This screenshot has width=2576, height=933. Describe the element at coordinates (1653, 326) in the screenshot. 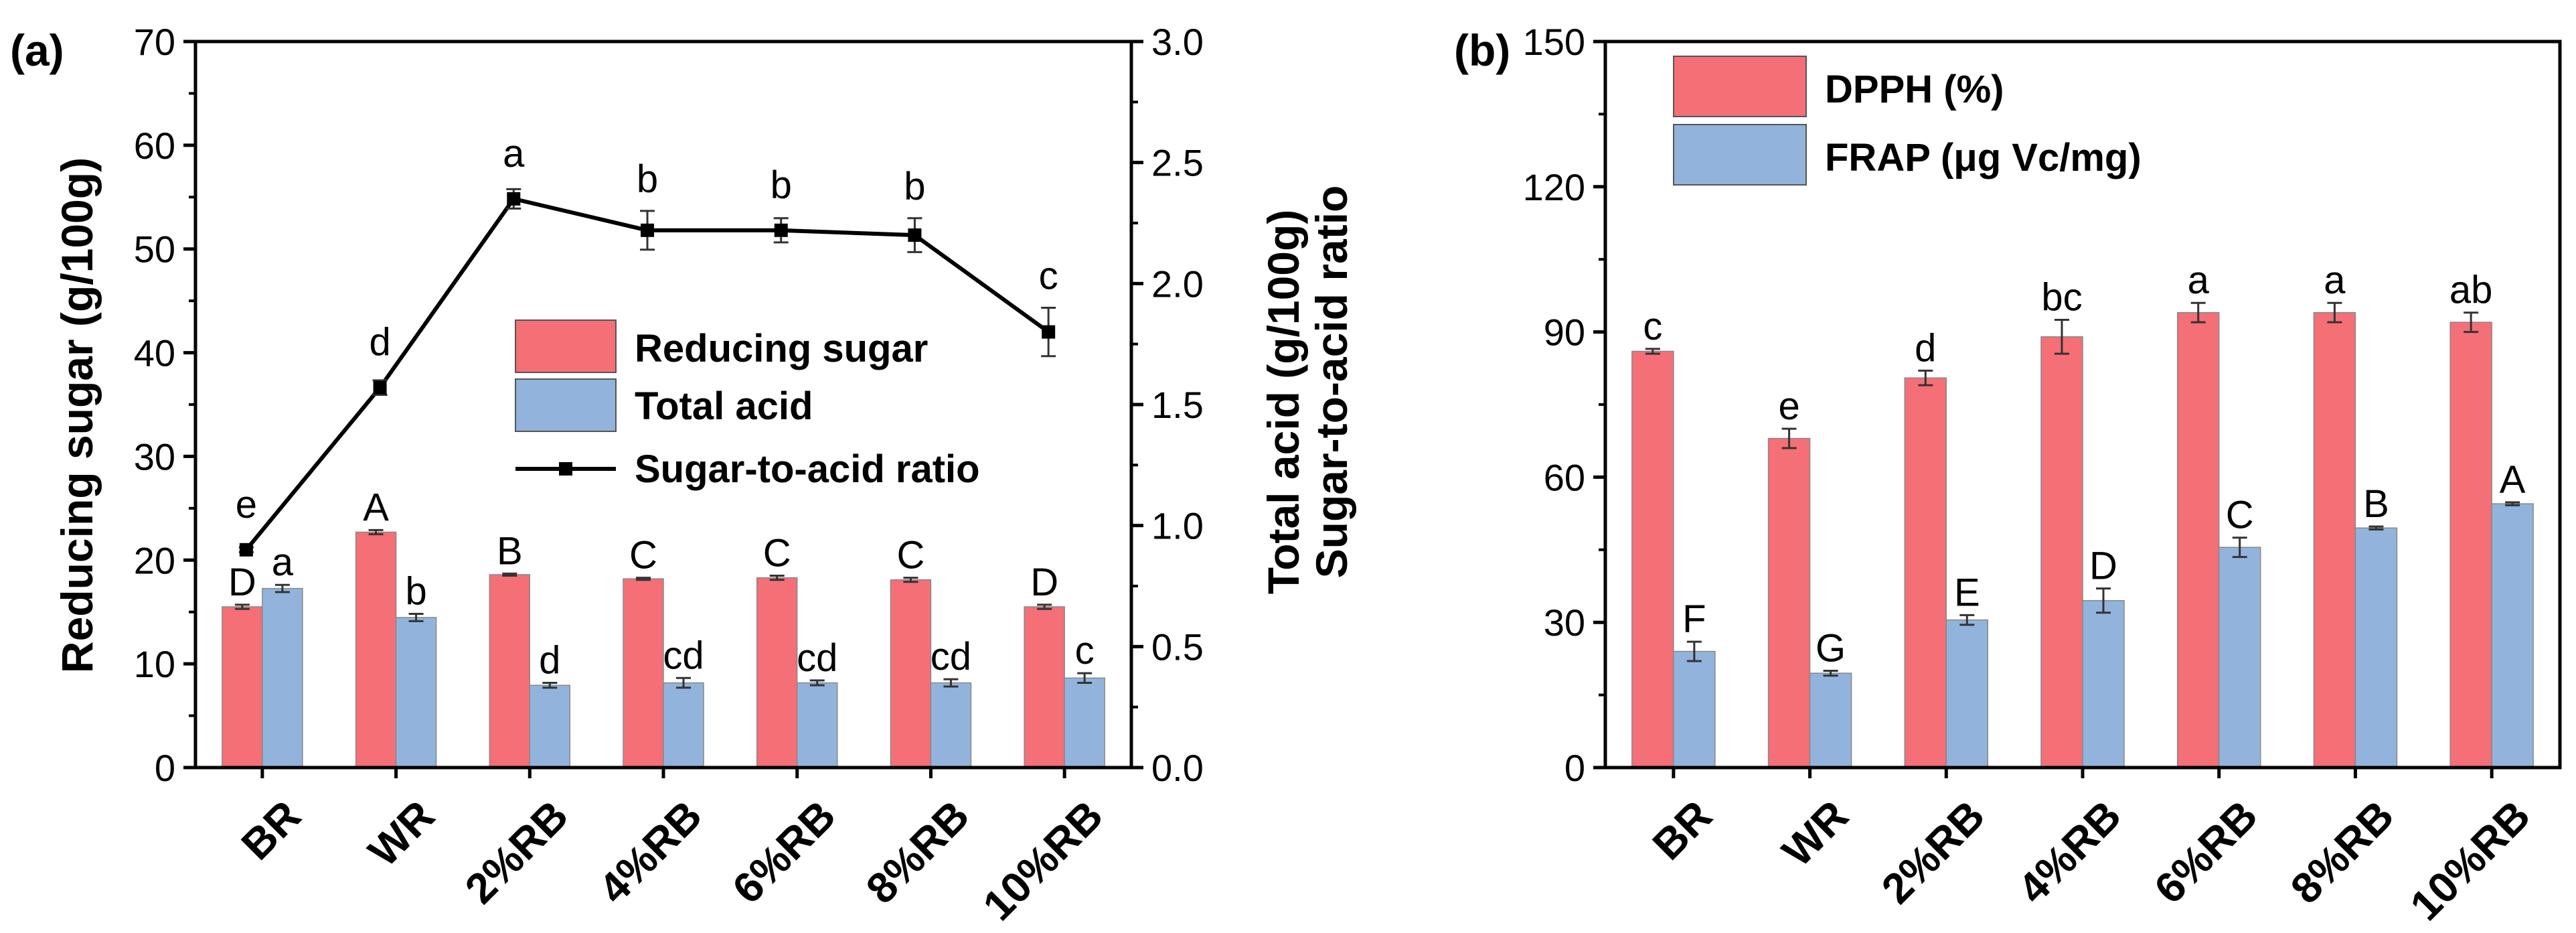

I see `sig-dpph-br: c` at that location.